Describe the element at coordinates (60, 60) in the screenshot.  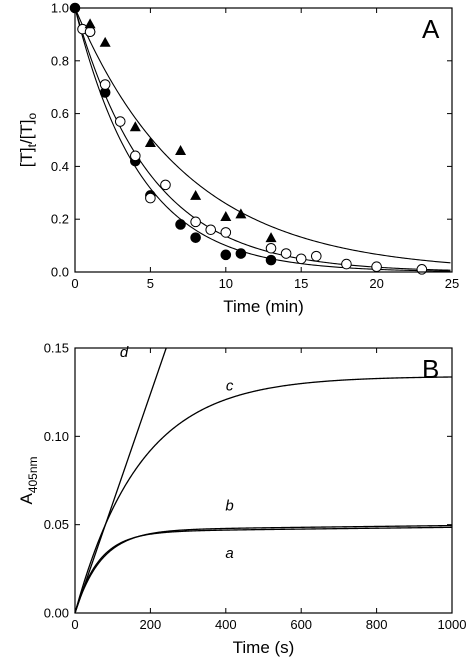
I see `panel-a-y-tick-label: 0.8` at that location.